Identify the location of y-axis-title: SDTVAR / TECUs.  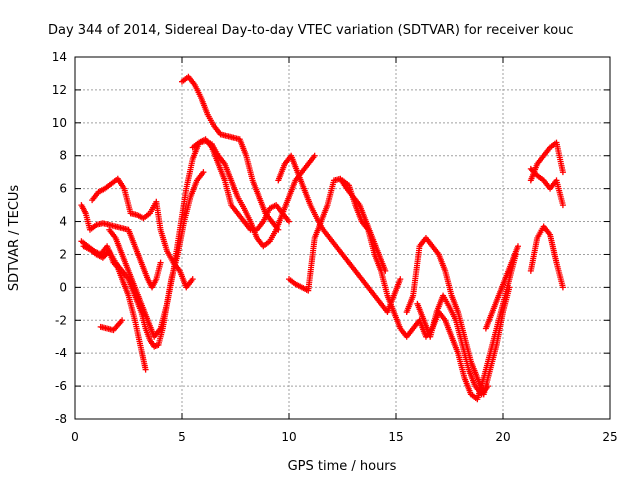
(14, 238).